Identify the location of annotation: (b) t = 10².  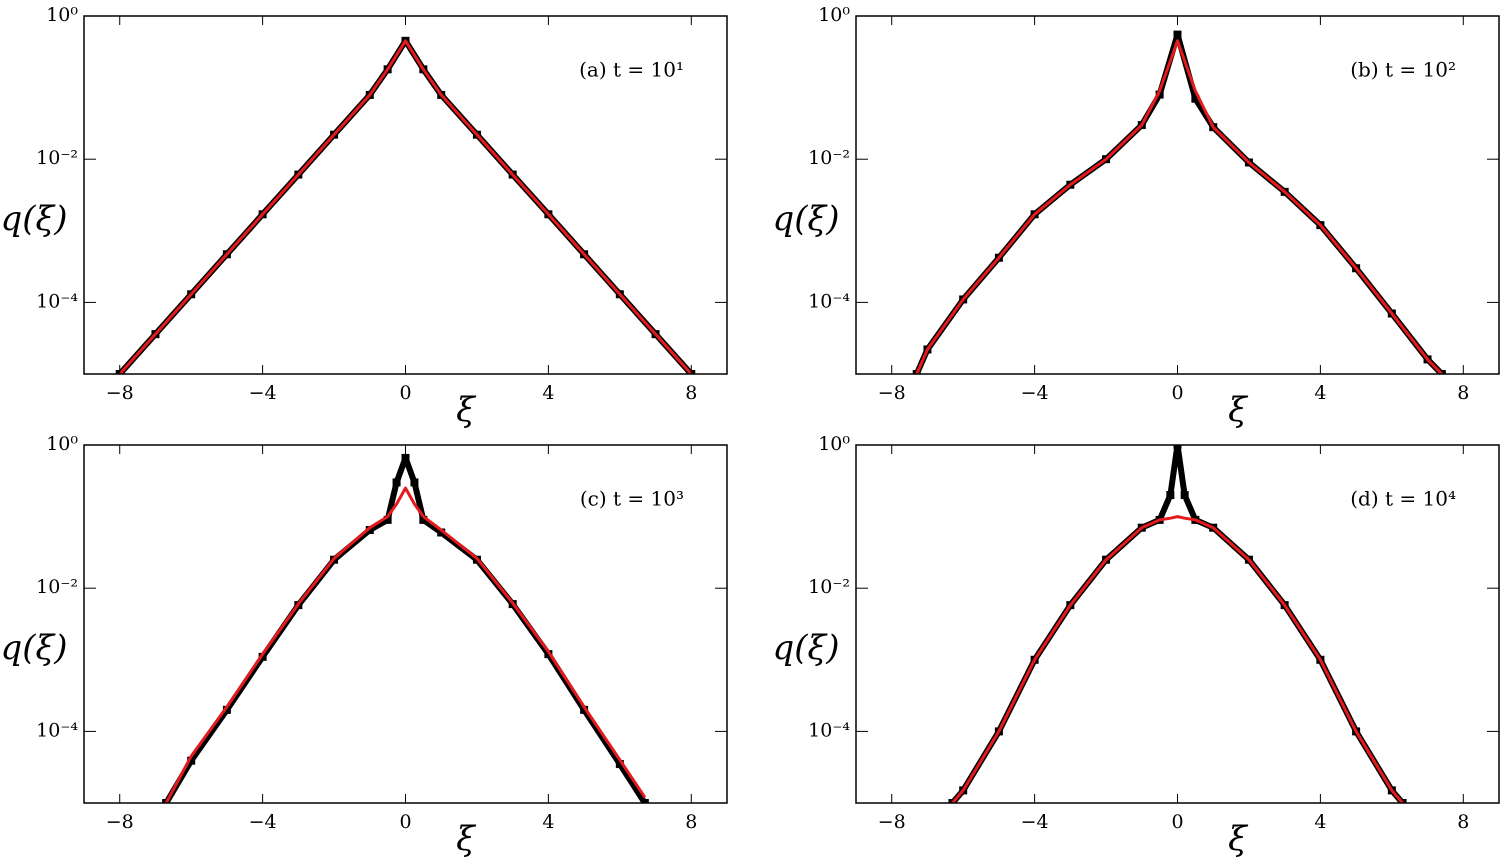
(1403, 70).